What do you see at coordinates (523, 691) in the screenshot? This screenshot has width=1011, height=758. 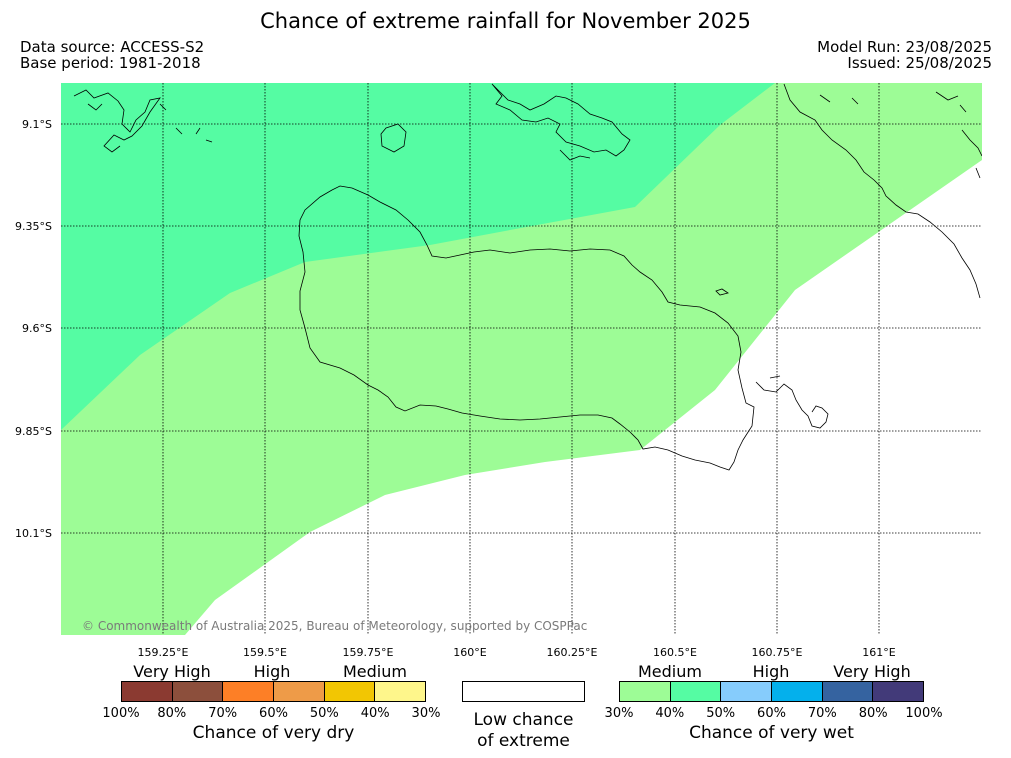 I see `low-chance-swatch` at bounding box center [523, 691].